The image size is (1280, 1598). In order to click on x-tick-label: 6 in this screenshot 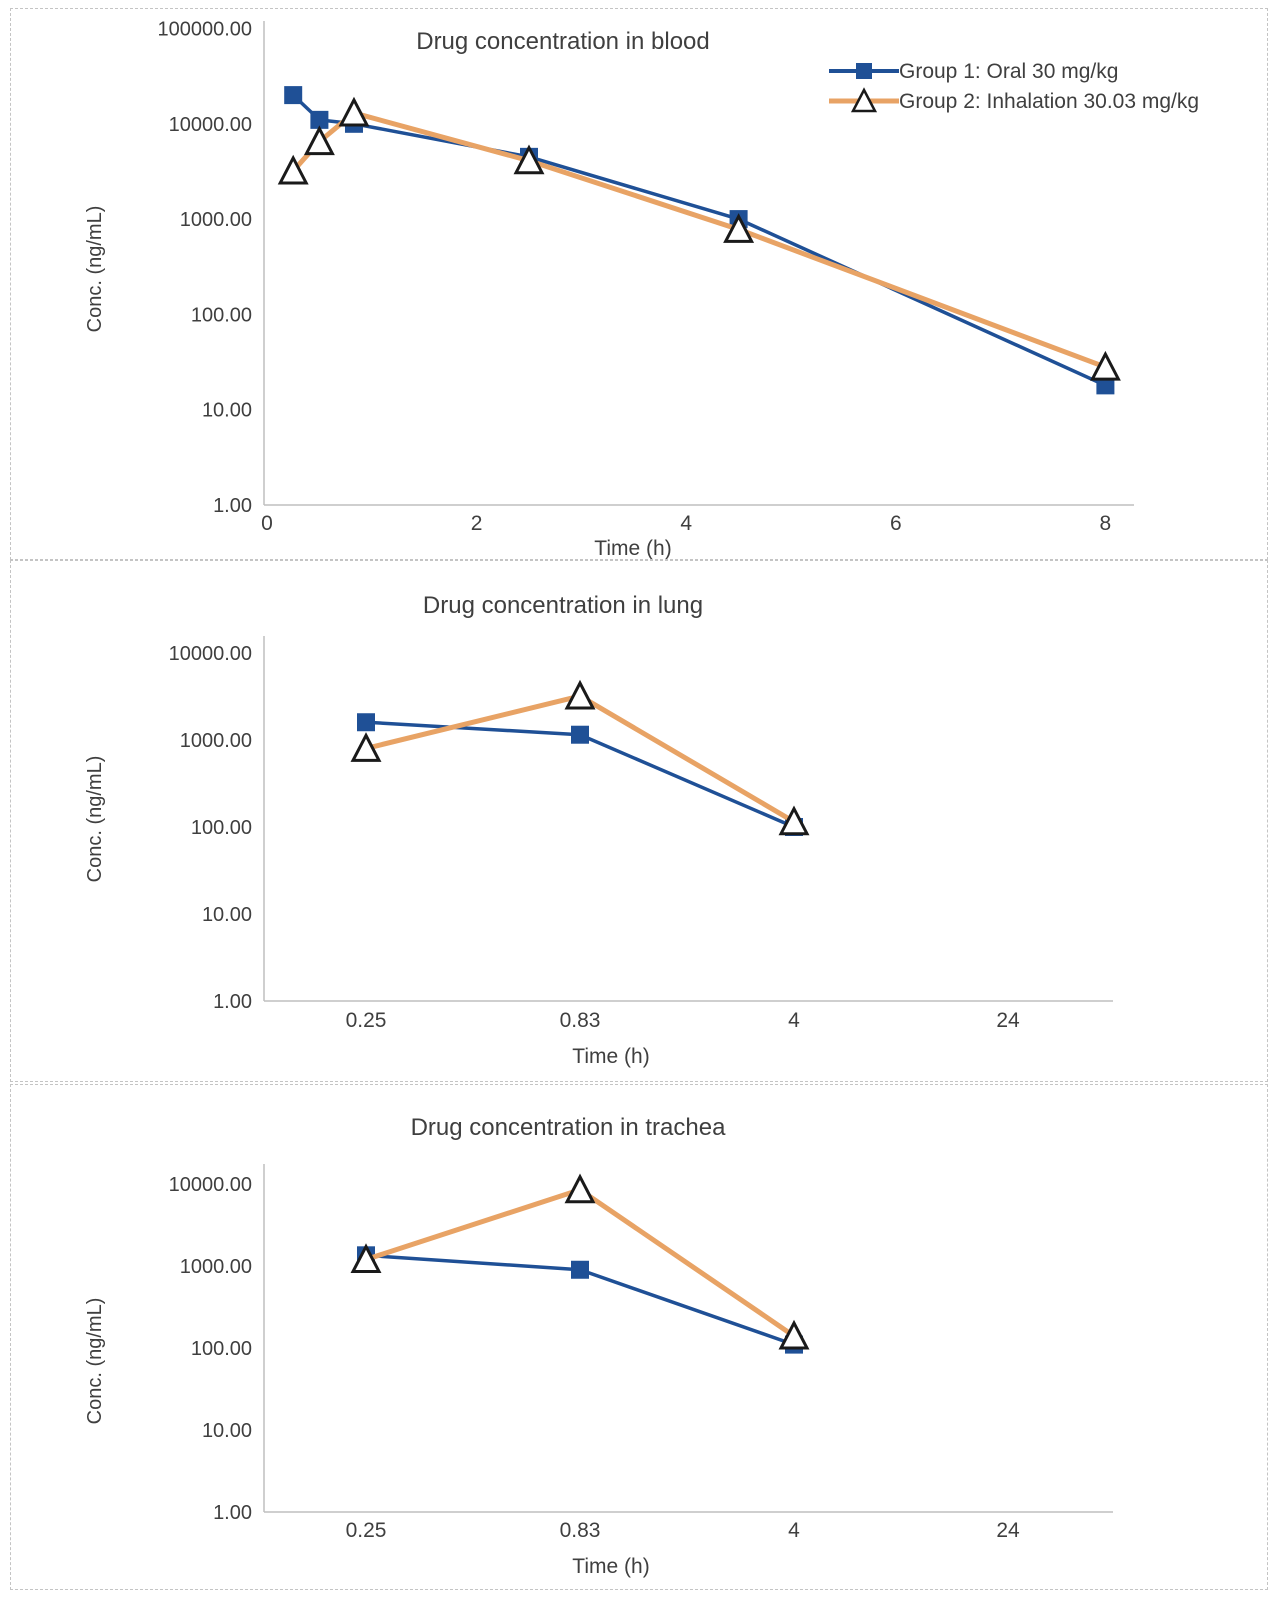, I will do `click(896, 523)`.